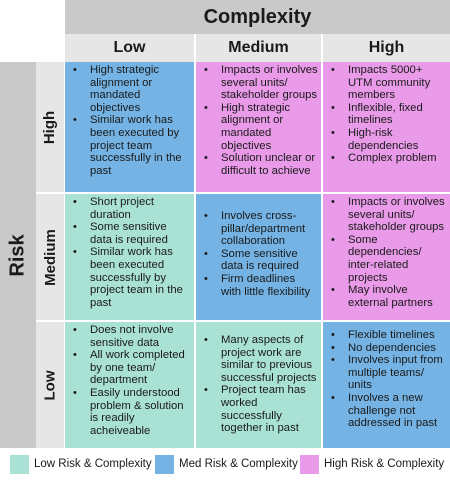 This screenshot has width=450, height=480. I want to click on legend-swatch-high, so click(309, 464).